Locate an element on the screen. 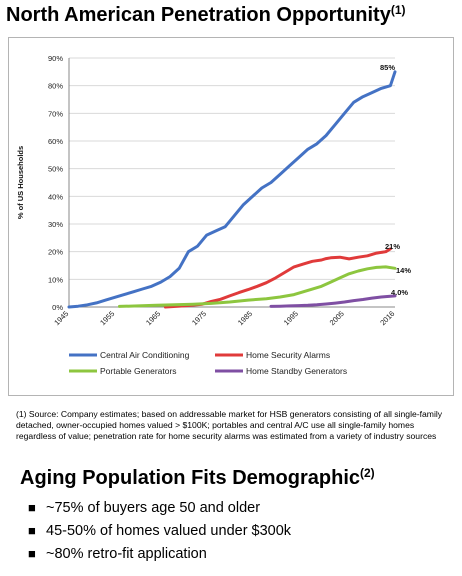 The width and height of the screenshot is (462, 576). x-tick-label: 1965 is located at coordinates (153, 318).